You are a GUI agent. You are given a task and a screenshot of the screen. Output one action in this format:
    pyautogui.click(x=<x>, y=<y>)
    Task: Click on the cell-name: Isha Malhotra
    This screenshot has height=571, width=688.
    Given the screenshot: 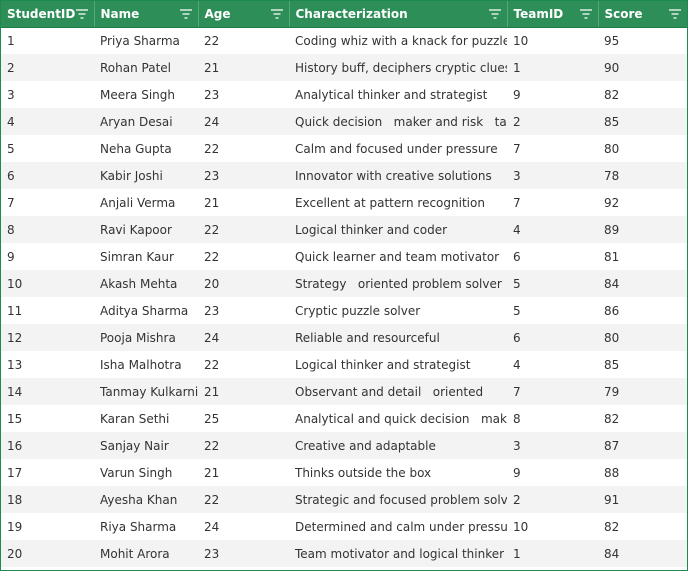 What is the action you would take?
    pyautogui.click(x=141, y=364)
    